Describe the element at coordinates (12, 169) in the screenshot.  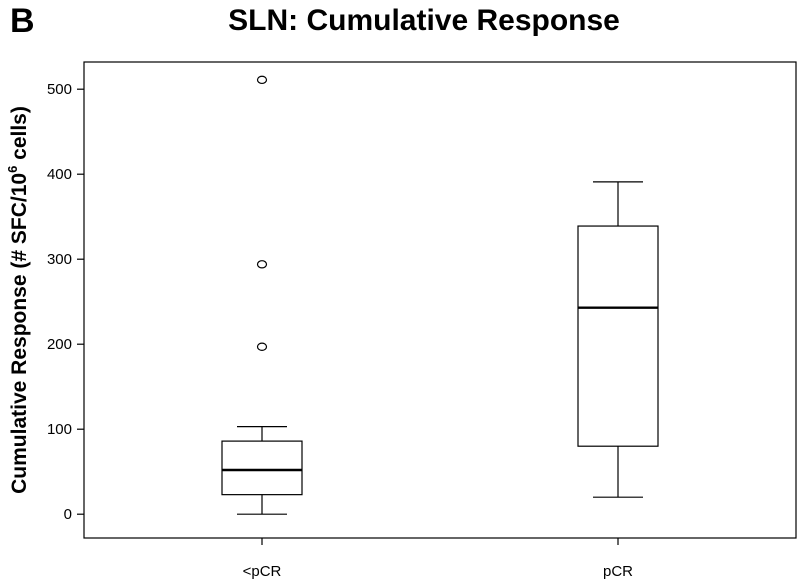
I see `y-axis-label-superscript: 6` at that location.